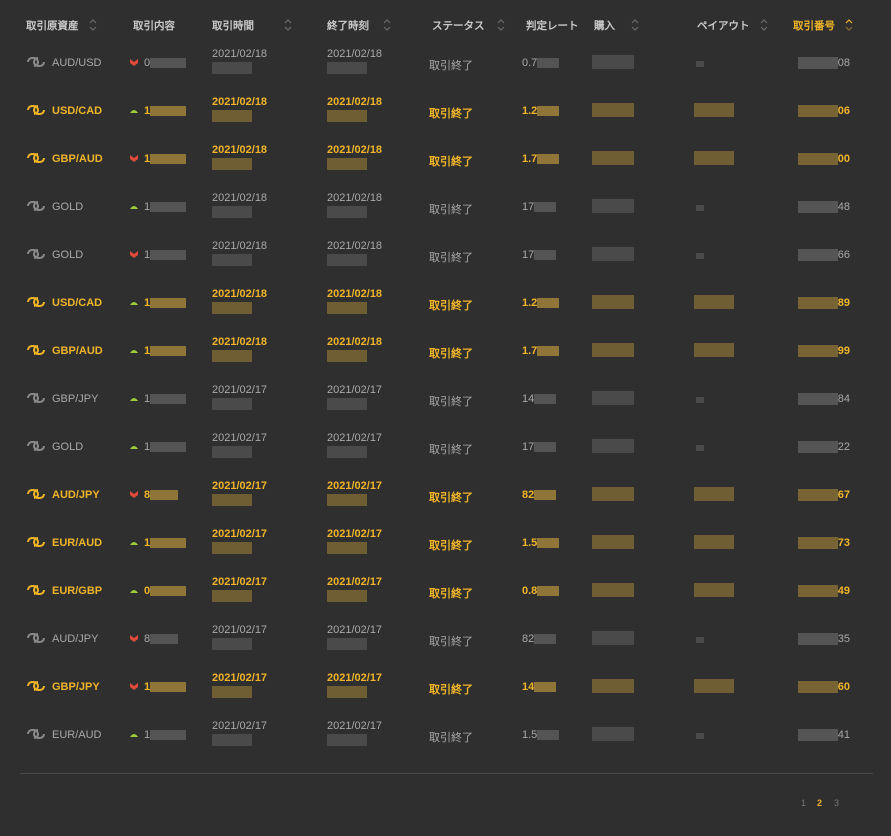 The image size is (891, 836). What do you see at coordinates (445, 352) in the screenshot?
I see `table-row: GBP/AUD 1 2021/02/18 2021/02/18 取引終了 1.7 99` at bounding box center [445, 352].